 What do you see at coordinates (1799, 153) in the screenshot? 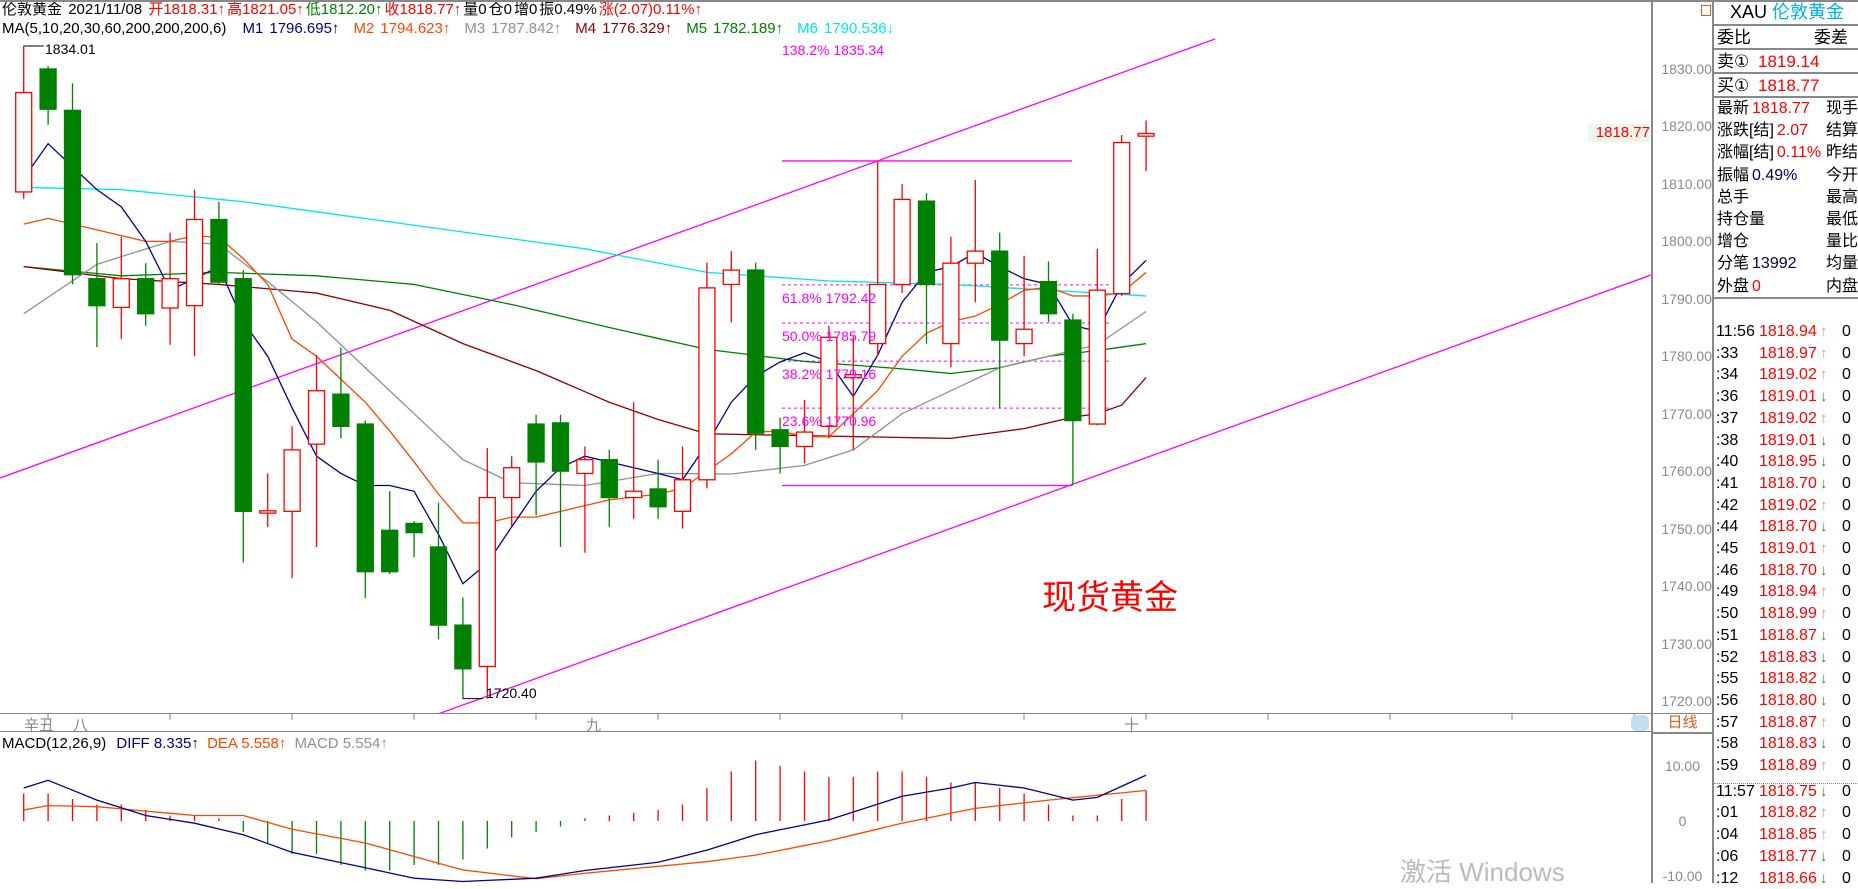
I see `stat-value: 0.11%` at bounding box center [1799, 153].